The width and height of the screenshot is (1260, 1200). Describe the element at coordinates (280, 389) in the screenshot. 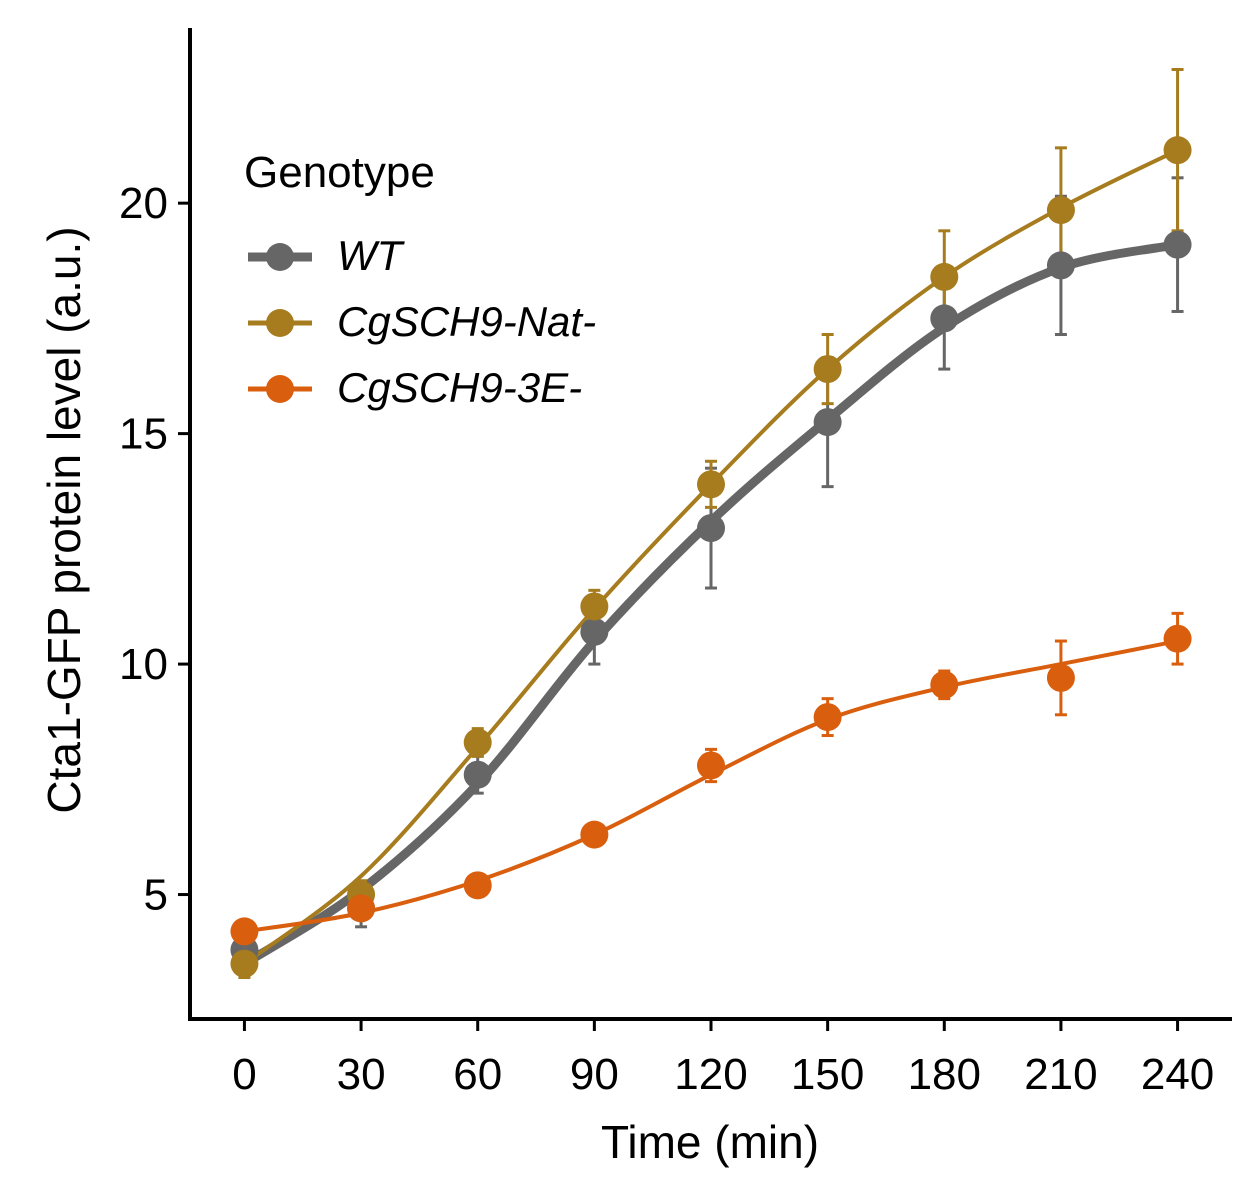

I see `legend-key-point-cgsch9-3e` at that location.